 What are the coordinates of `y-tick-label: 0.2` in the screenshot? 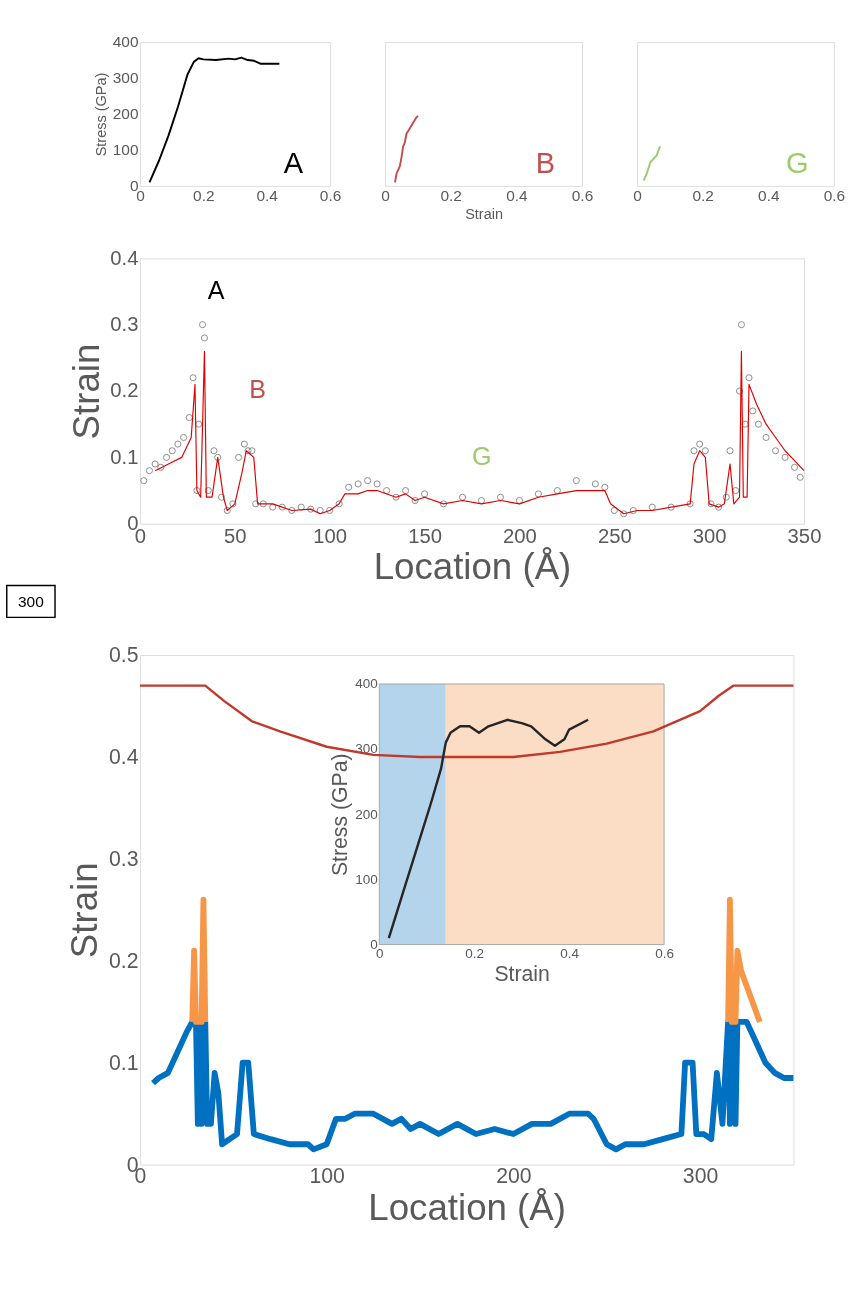 It's located at (124, 390).